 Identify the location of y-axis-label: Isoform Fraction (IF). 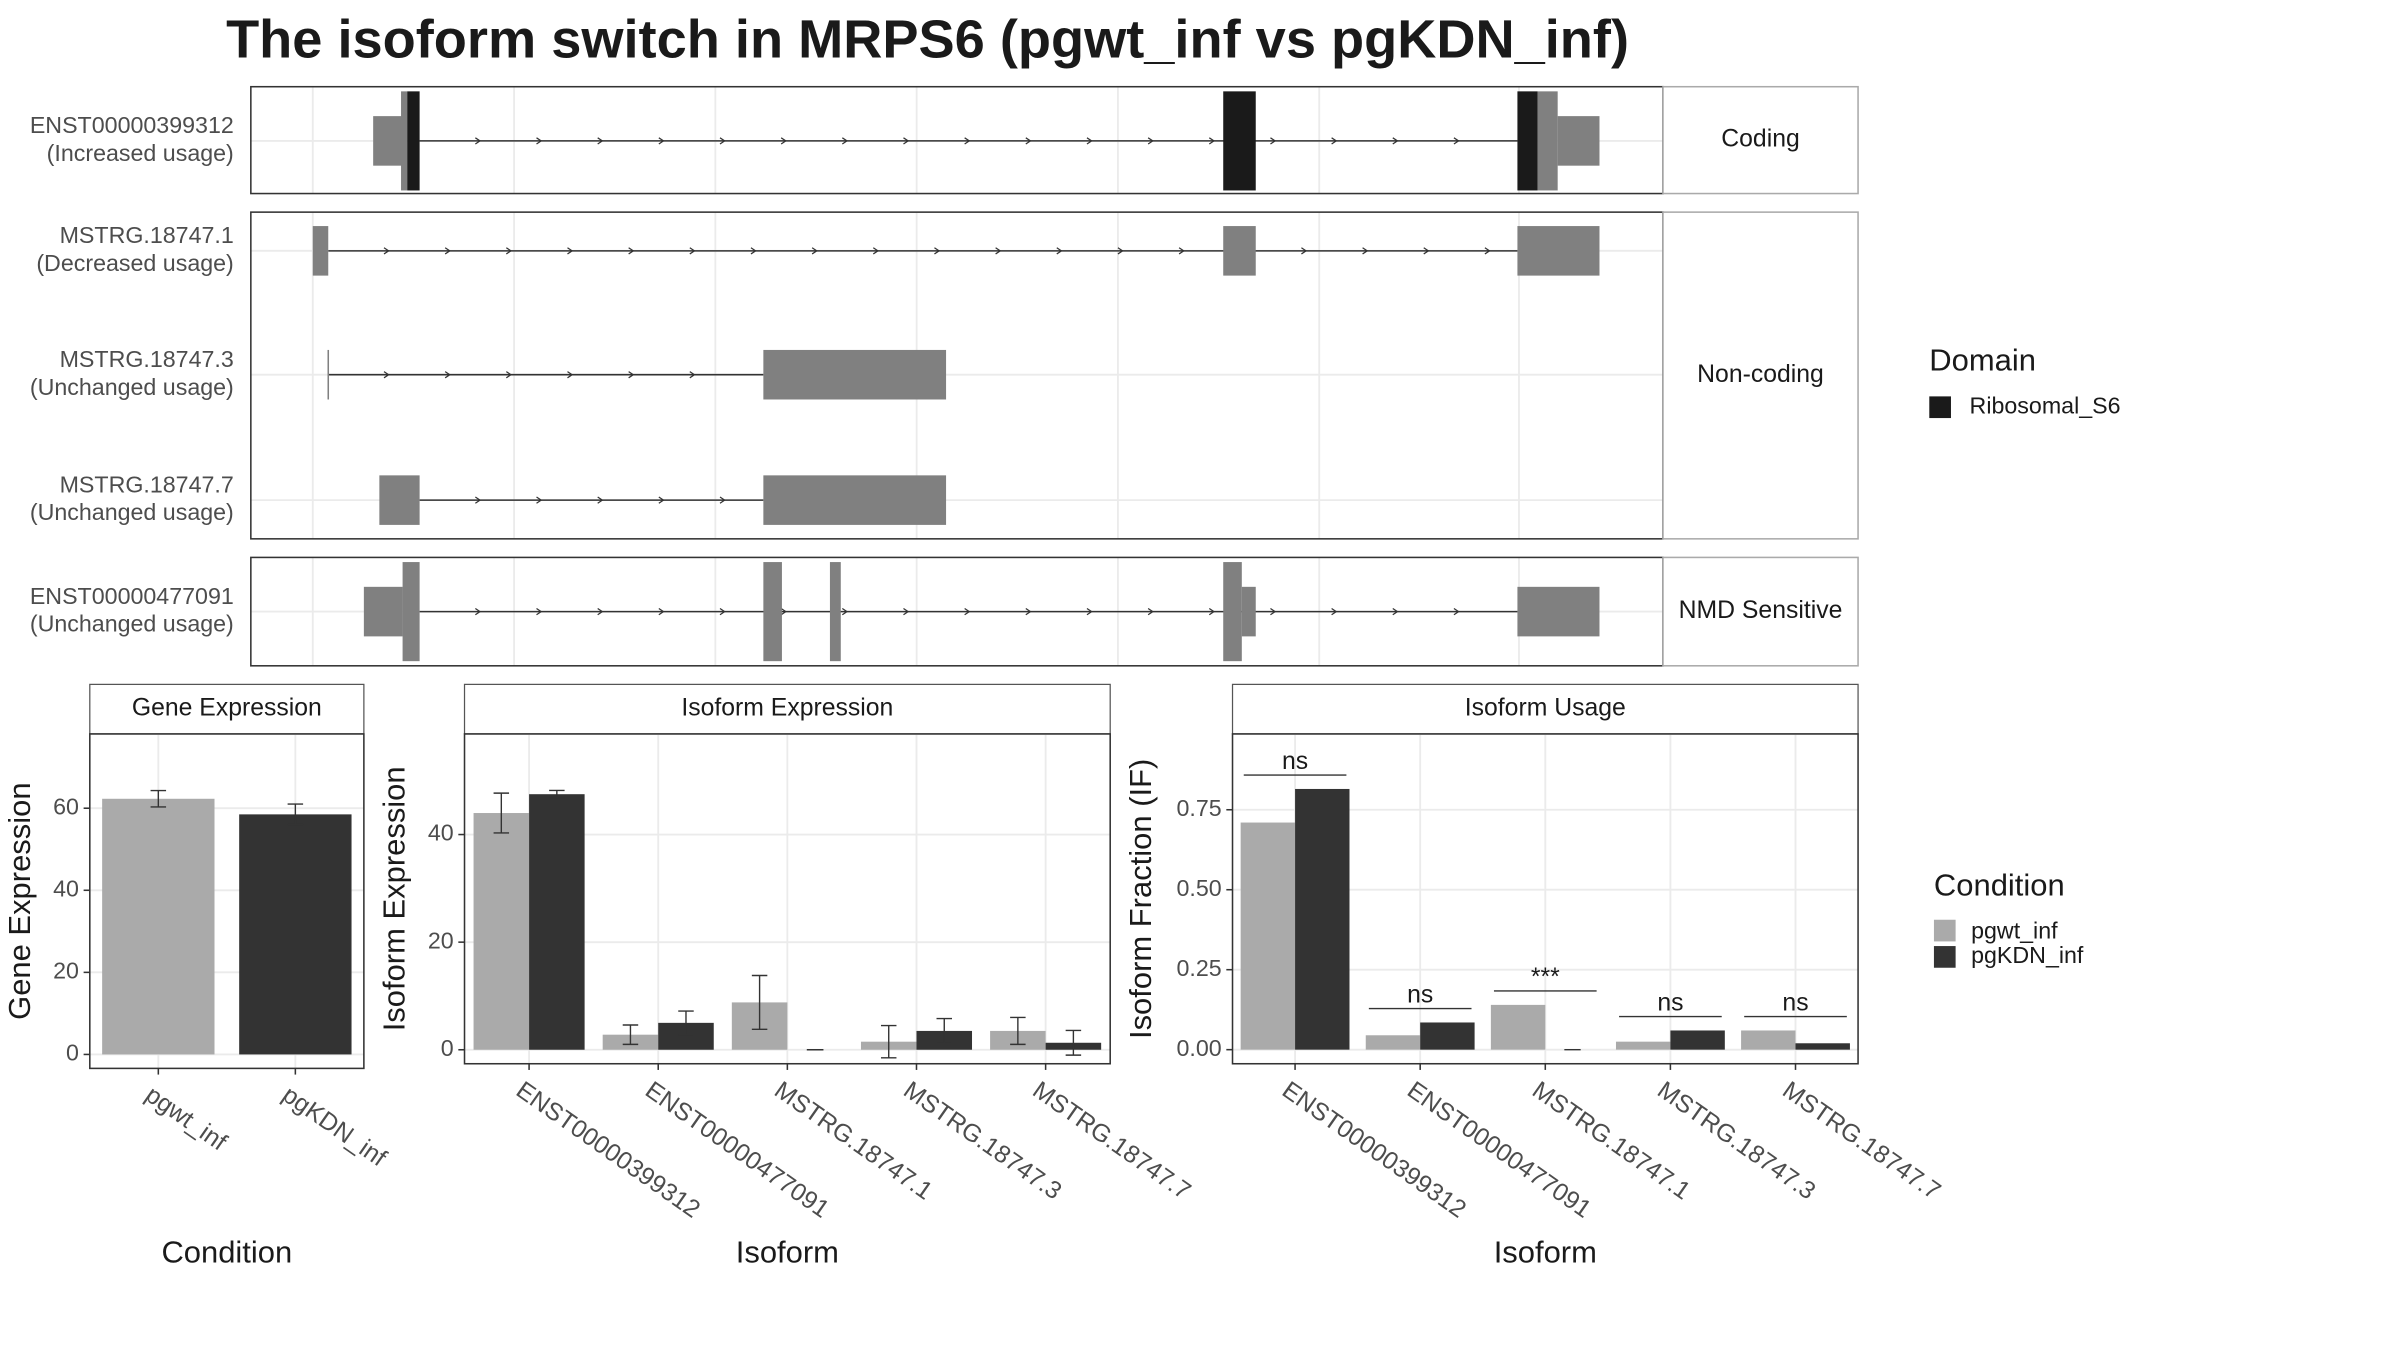
(1140, 899).